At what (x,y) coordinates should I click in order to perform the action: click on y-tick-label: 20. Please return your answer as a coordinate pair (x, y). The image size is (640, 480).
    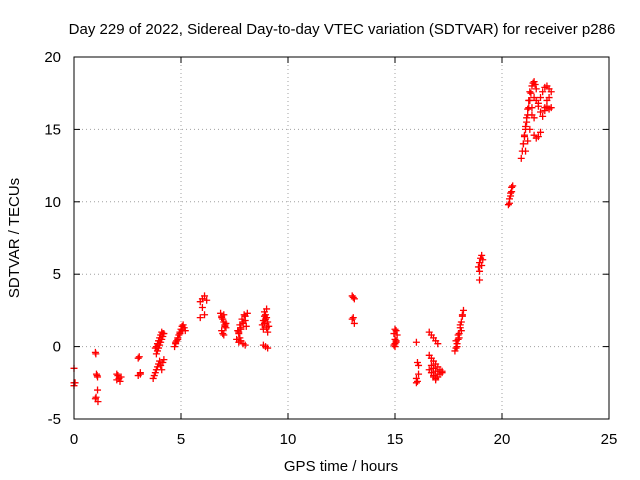
    Looking at the image, I should click on (52, 57).